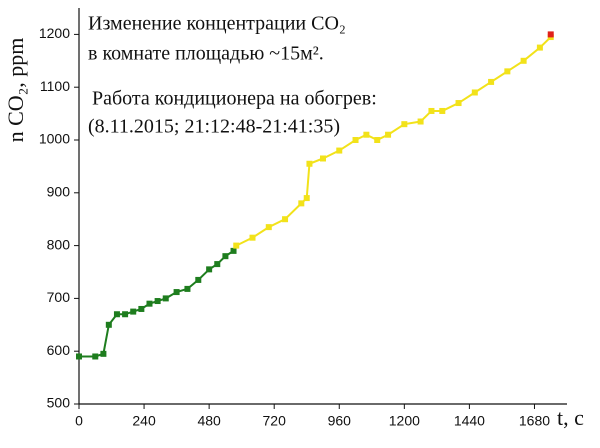  I want to click on x-tick-label: 240, so click(144, 421).